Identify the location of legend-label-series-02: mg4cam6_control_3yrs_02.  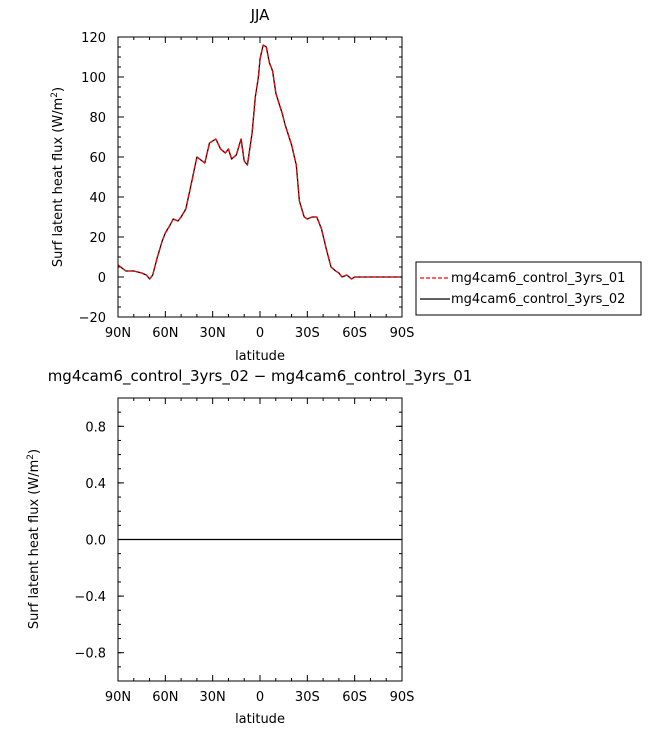
(538, 299).